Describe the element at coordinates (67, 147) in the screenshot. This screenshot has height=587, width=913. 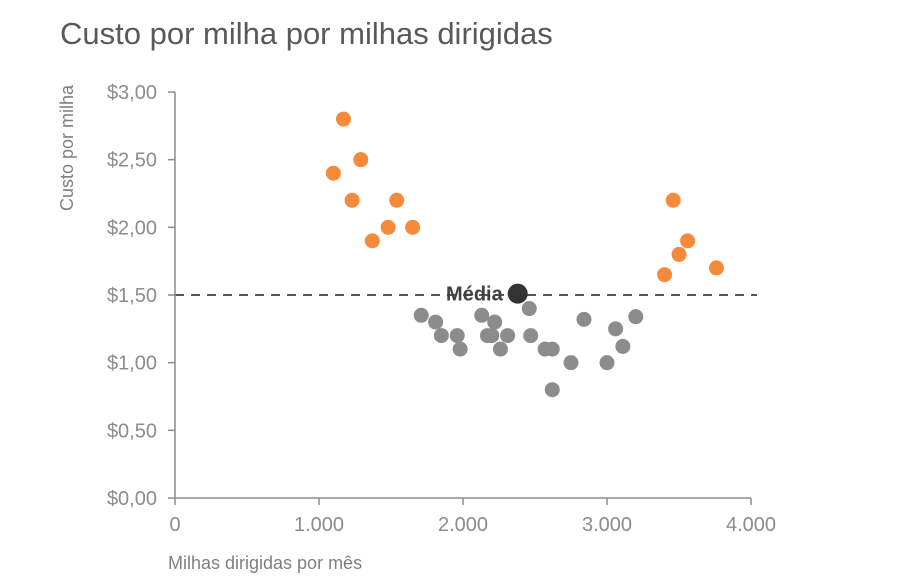
I see `y-axis-title: Custo por milha` at that location.